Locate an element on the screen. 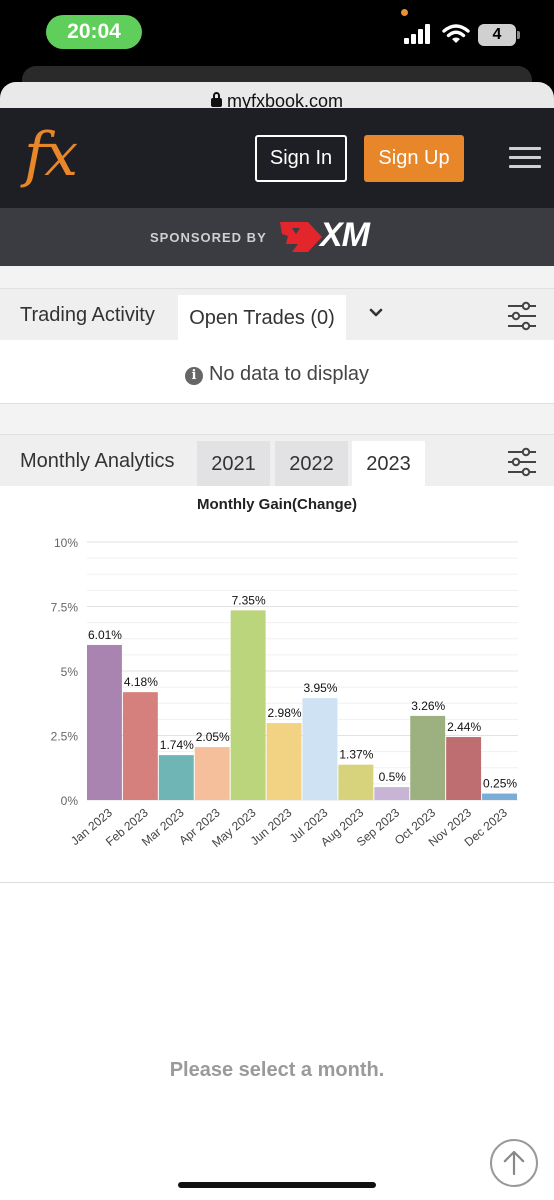 Image resolution: width=554 pixels, height=1200 pixels. trading-activity-title: Trading Activity is located at coordinates (87, 315).